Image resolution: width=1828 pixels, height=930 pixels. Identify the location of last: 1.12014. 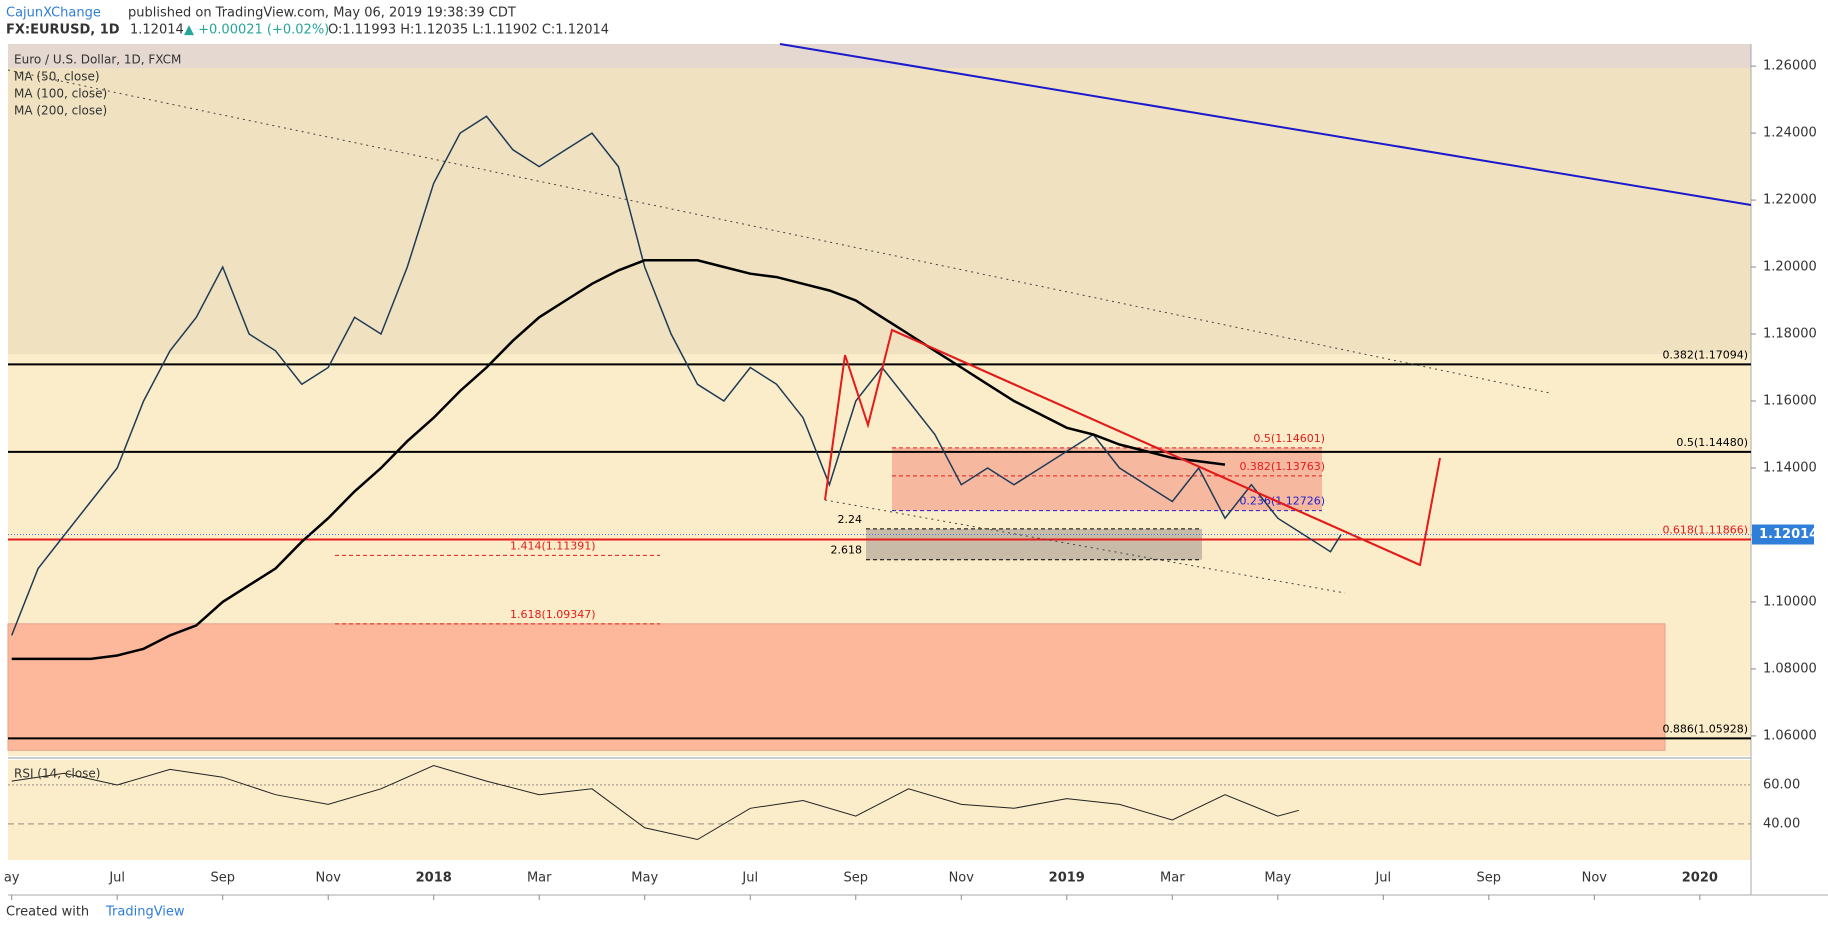
(157, 30).